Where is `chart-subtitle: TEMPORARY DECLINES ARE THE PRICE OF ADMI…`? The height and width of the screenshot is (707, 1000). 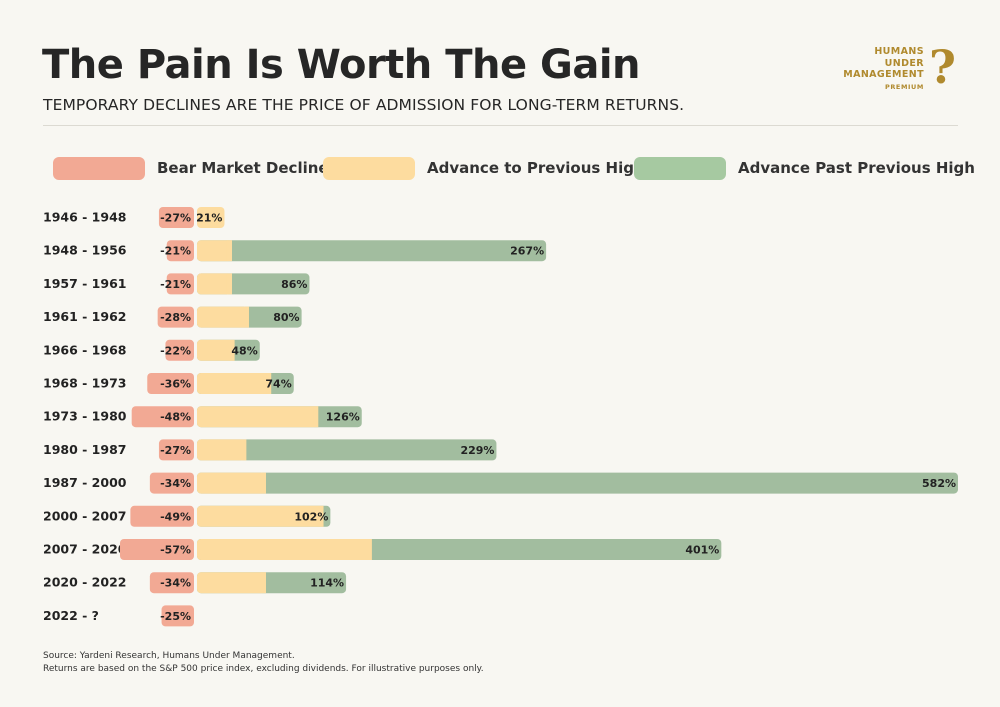
chart-subtitle: TEMPORARY DECLINES ARE THE PRICE OF ADMI… is located at coordinates (364, 105).